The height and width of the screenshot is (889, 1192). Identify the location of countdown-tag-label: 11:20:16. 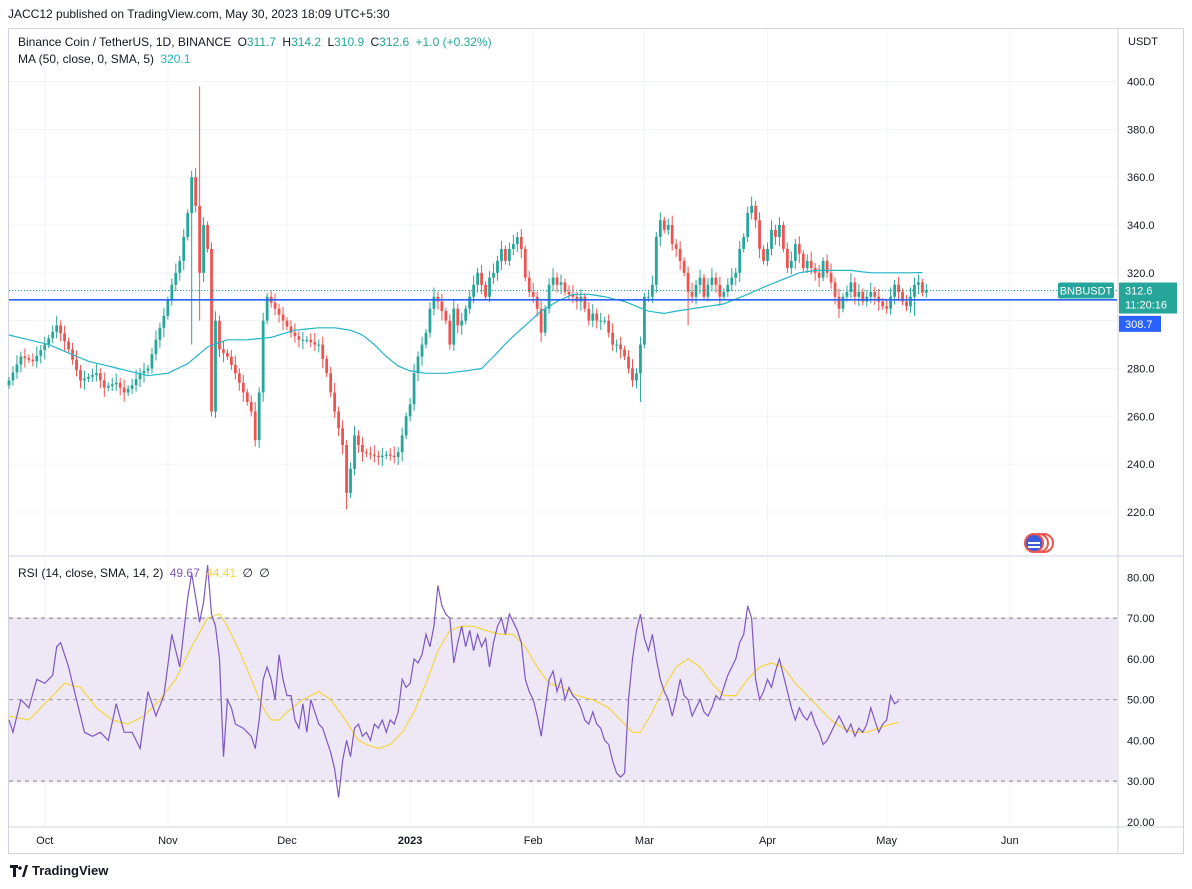
(1146, 306).